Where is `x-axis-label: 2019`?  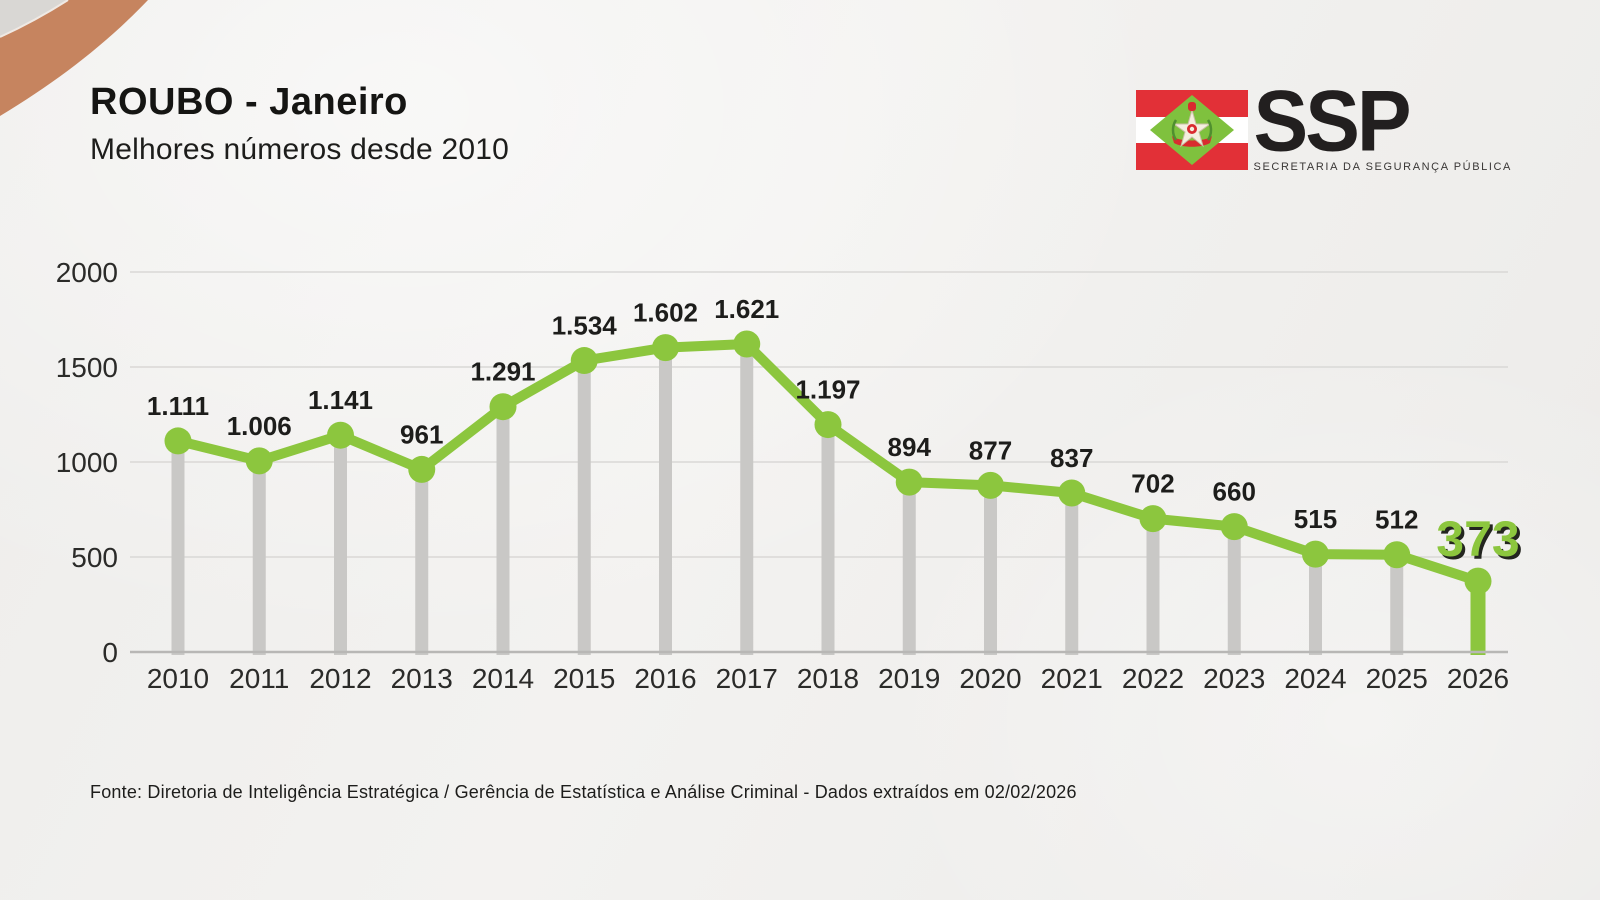 x-axis-label: 2019 is located at coordinates (909, 678).